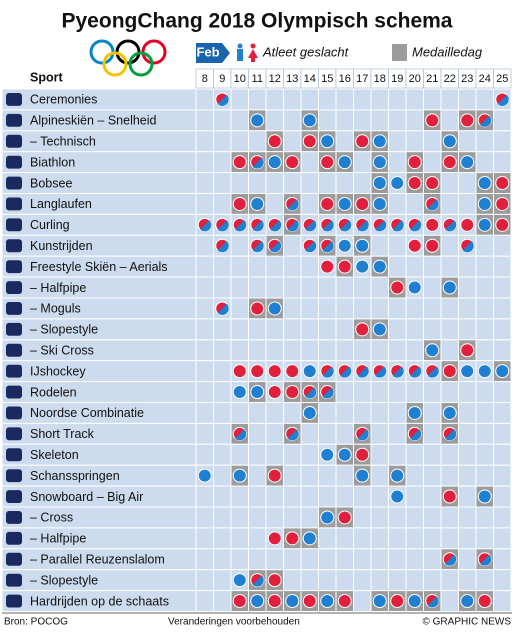 This screenshot has width=515, height=638. I want to click on man-icon, so click(240, 52).